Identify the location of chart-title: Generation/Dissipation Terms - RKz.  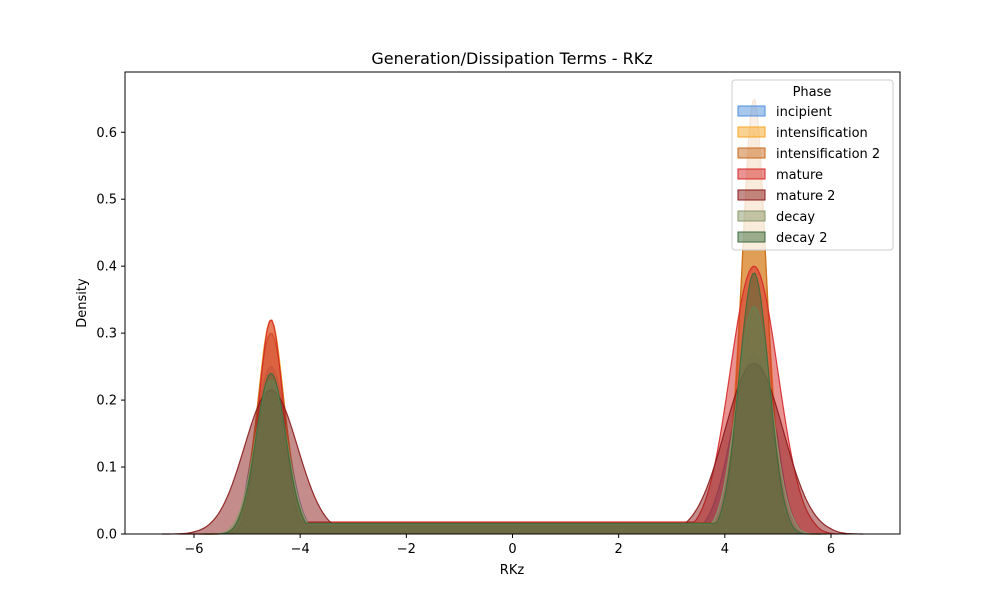
(511, 58).